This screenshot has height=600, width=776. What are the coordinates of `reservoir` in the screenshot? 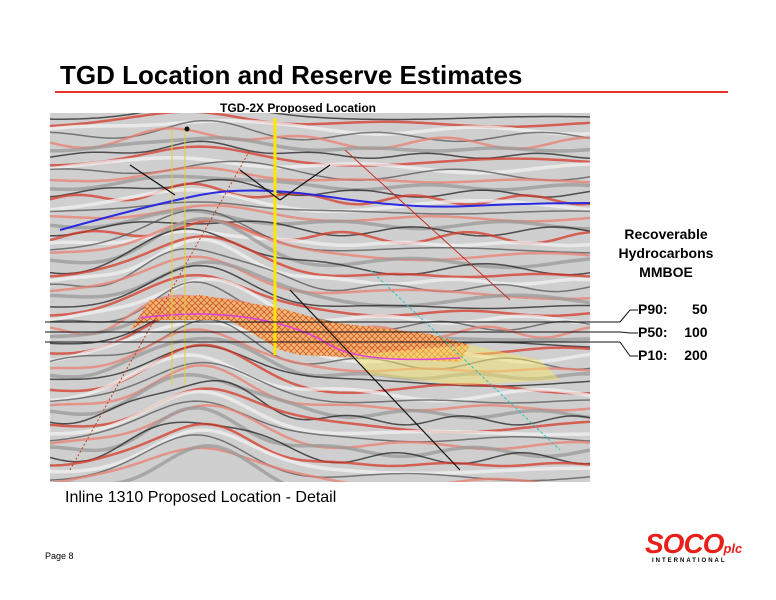 It's located at (300, 328).